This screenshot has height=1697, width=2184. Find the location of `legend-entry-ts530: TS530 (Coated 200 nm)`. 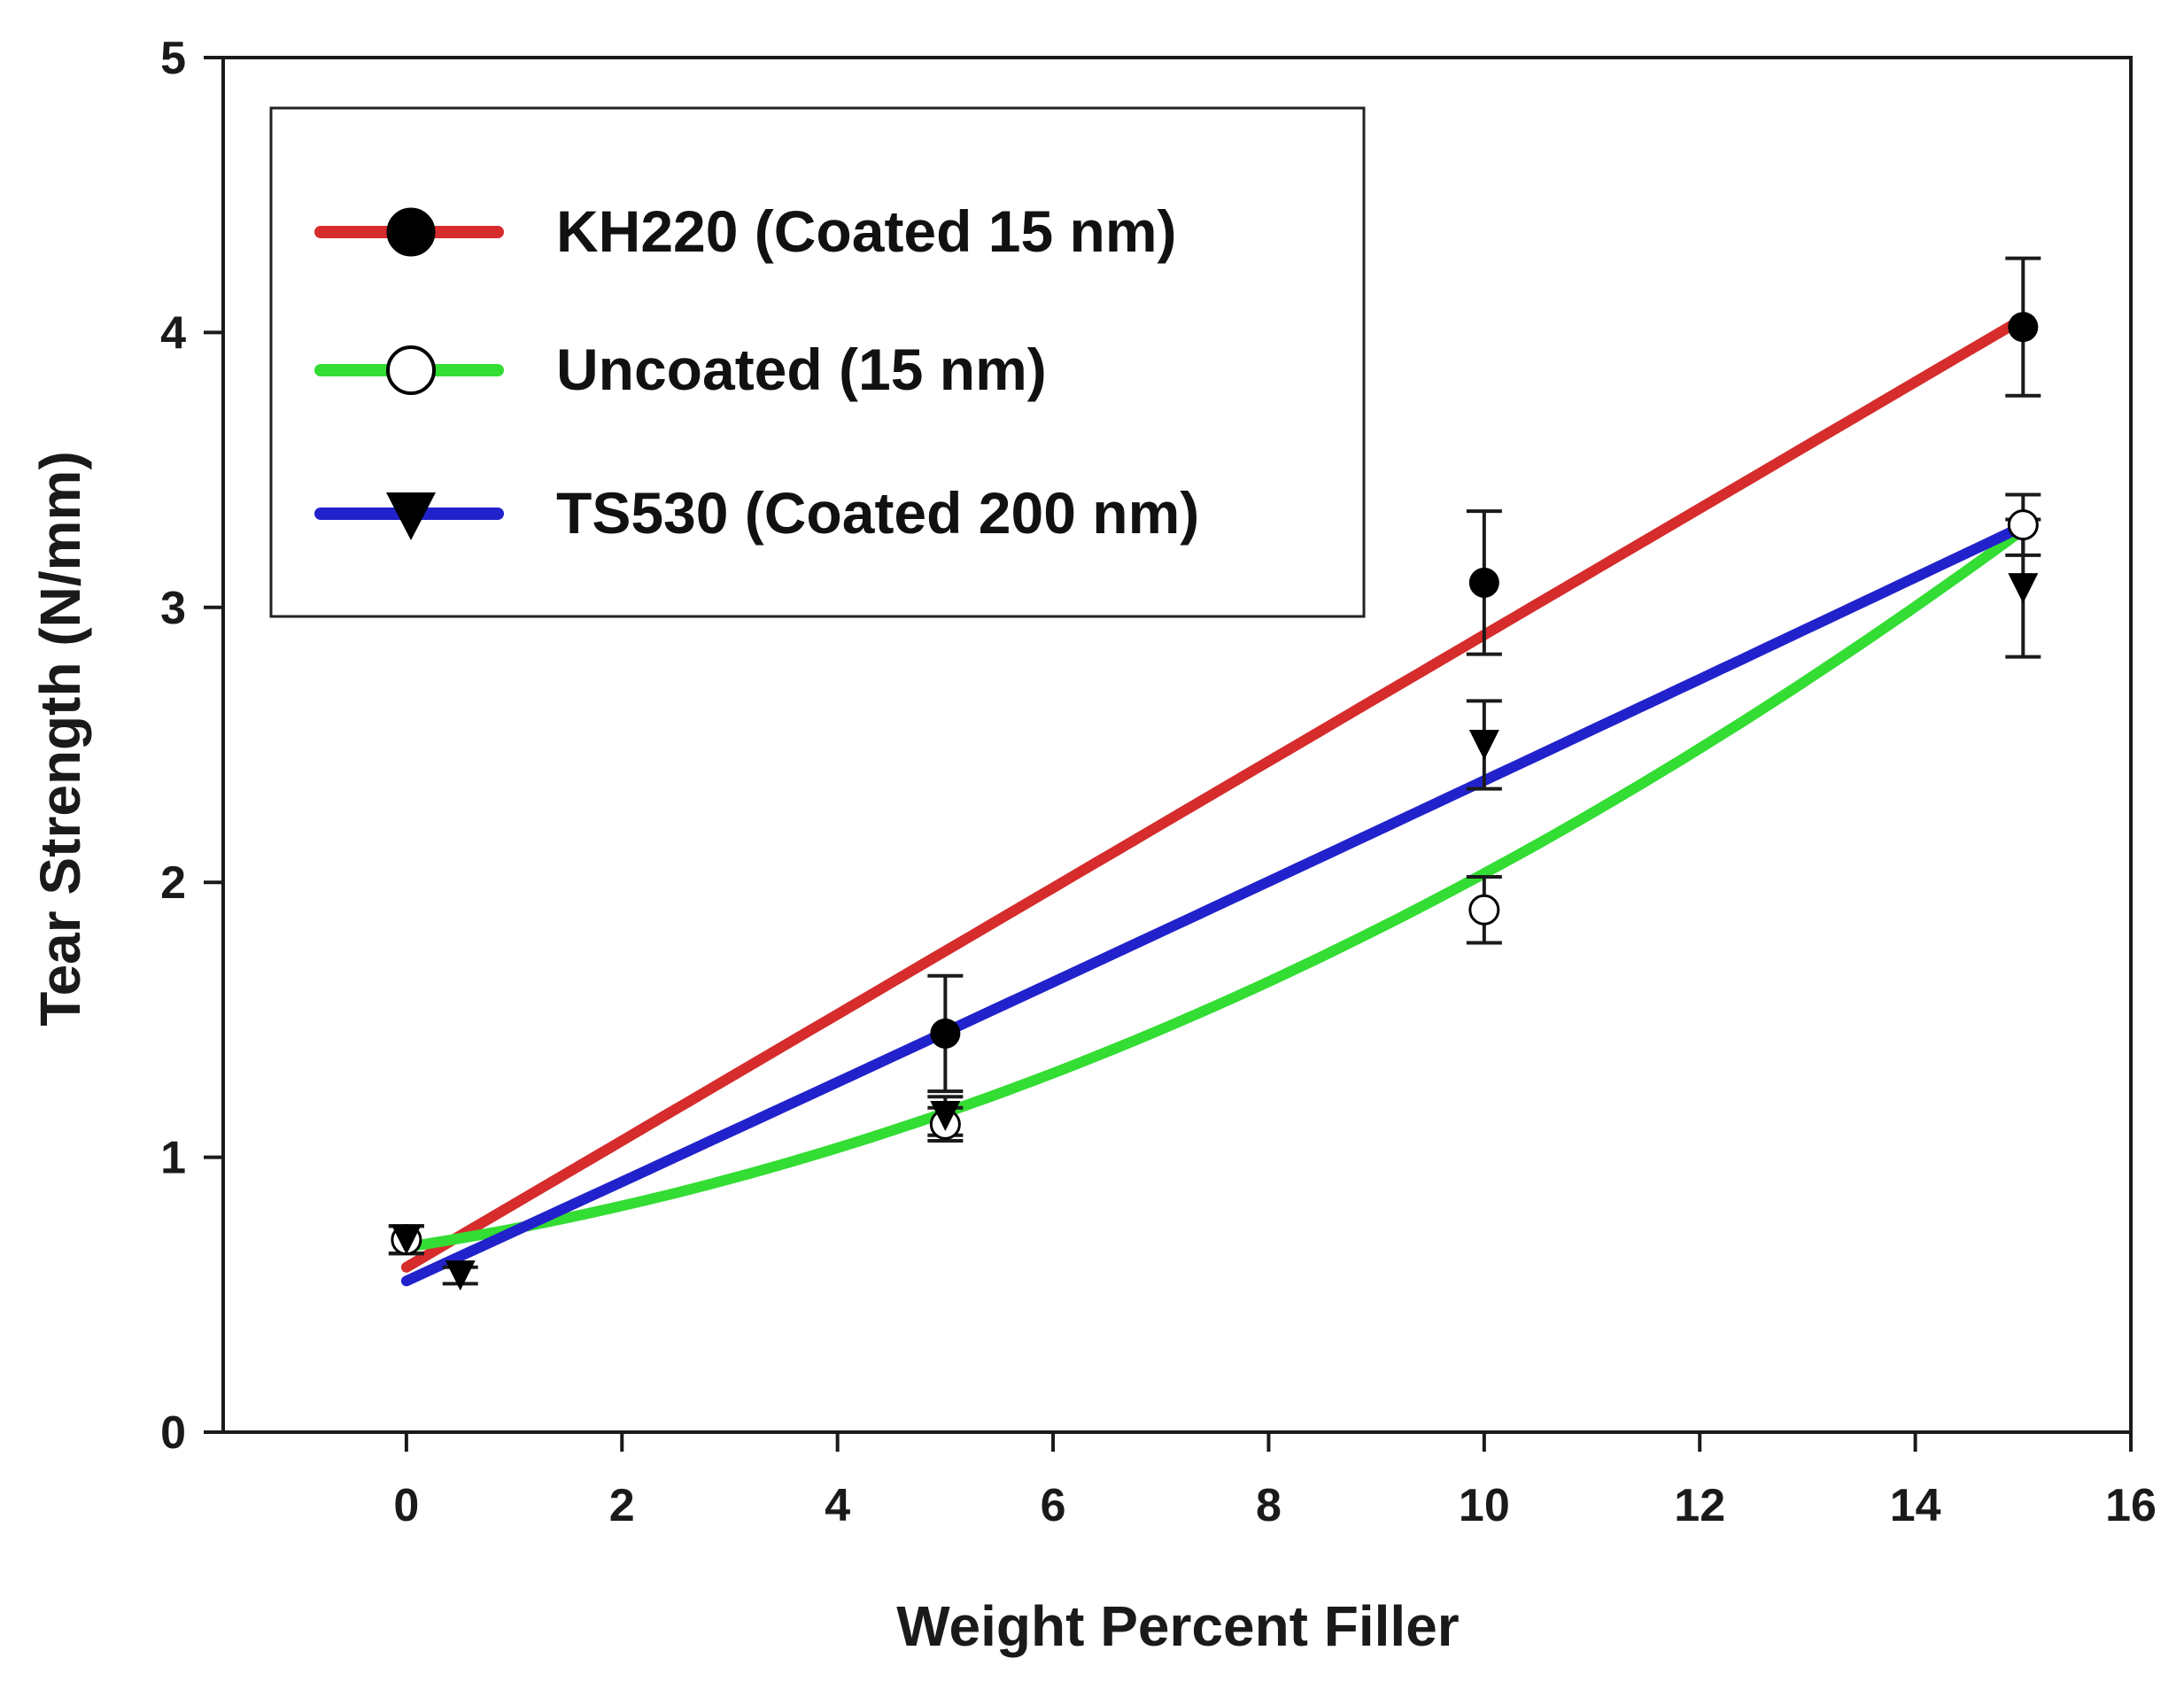

legend-entry-ts530: TS530 (Coated 200 nm) is located at coordinates (756, 513).